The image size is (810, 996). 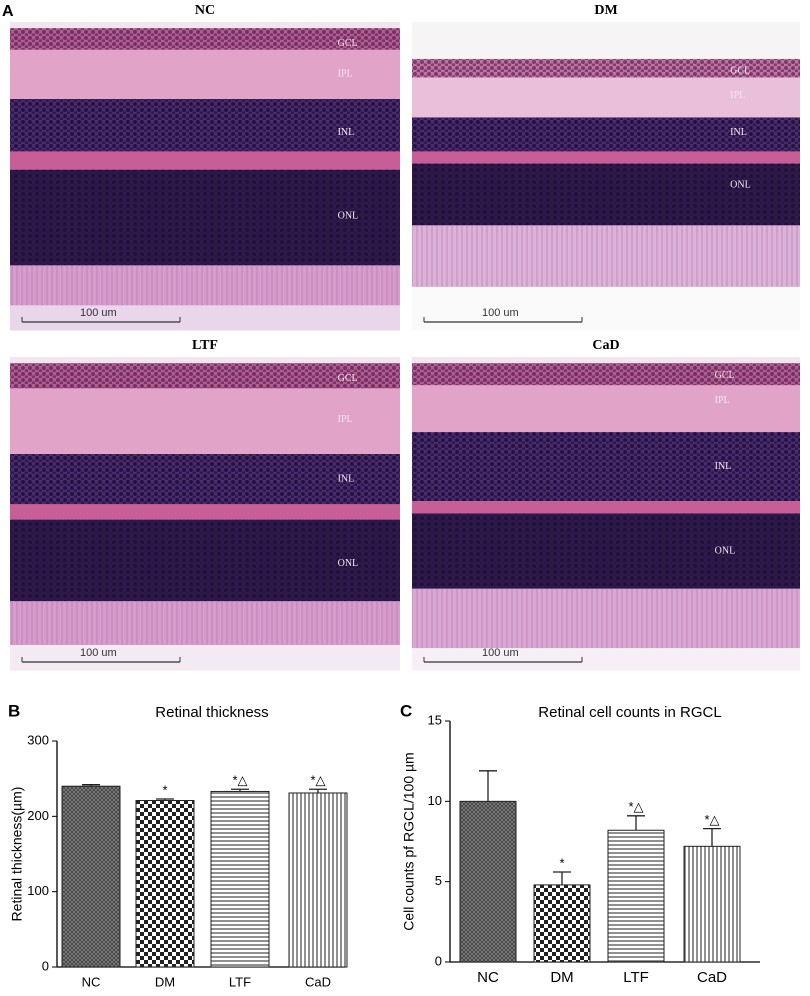 What do you see at coordinates (435, 800) in the screenshot?
I see `y-tick-label: 10` at bounding box center [435, 800].